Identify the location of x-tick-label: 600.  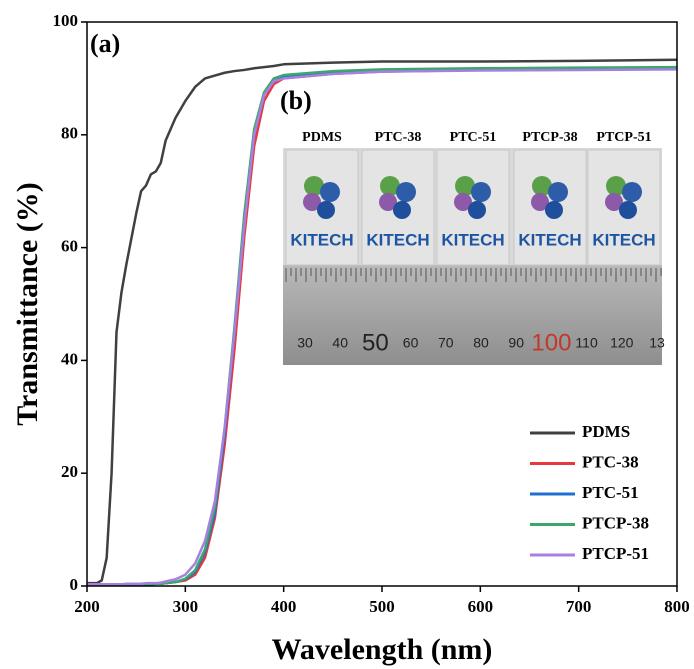
(481, 606).